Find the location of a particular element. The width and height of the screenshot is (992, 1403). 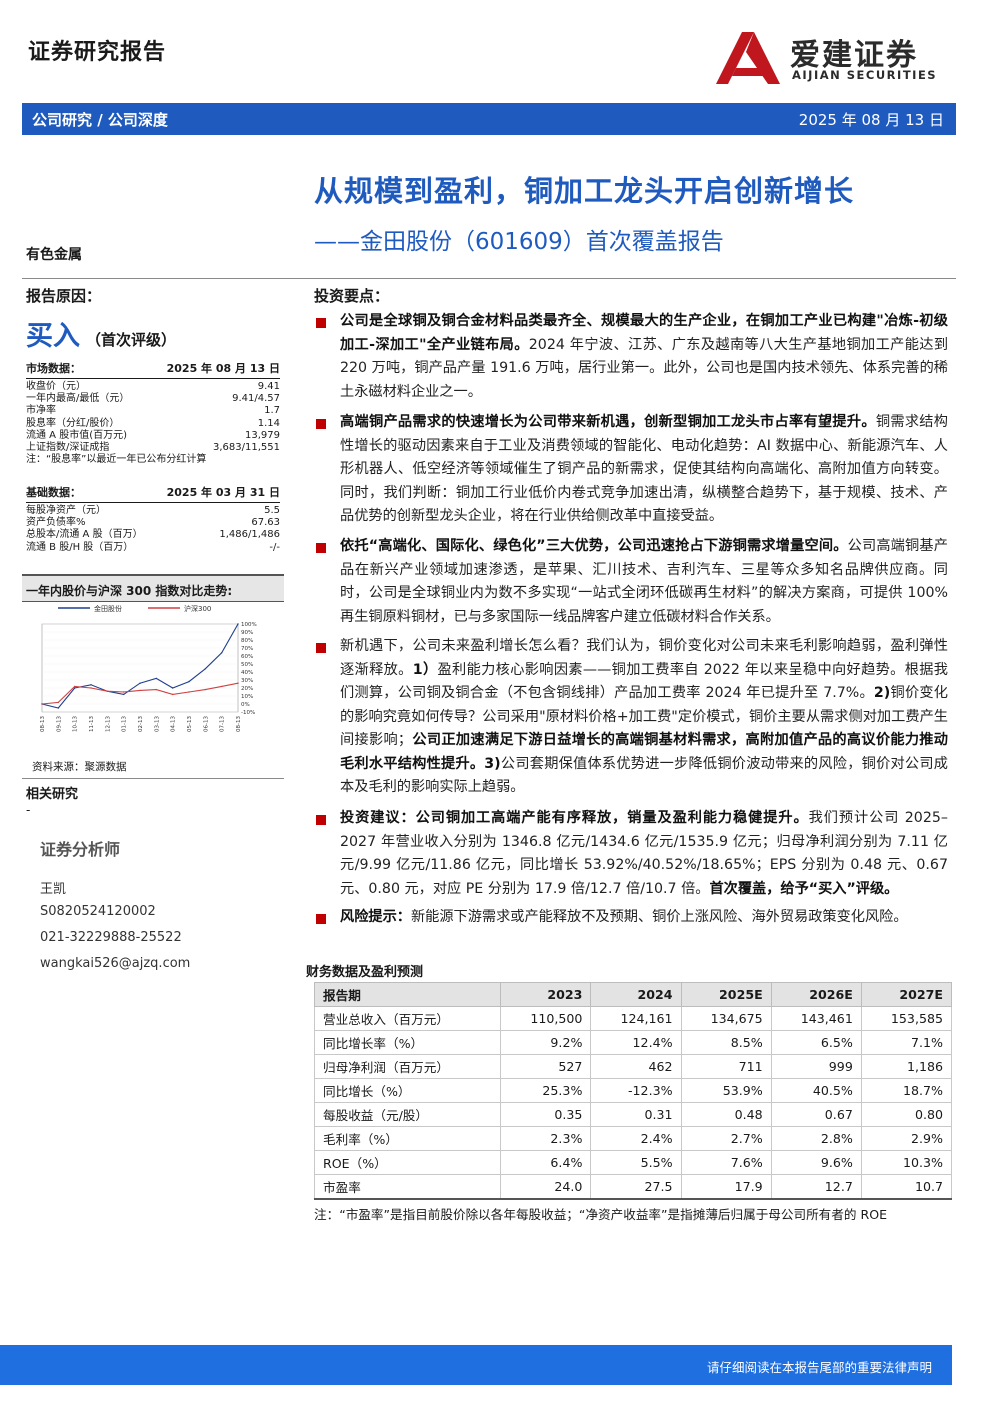

basic-key: 总股本/流通 A 股（百万） is located at coordinates (84, 535).